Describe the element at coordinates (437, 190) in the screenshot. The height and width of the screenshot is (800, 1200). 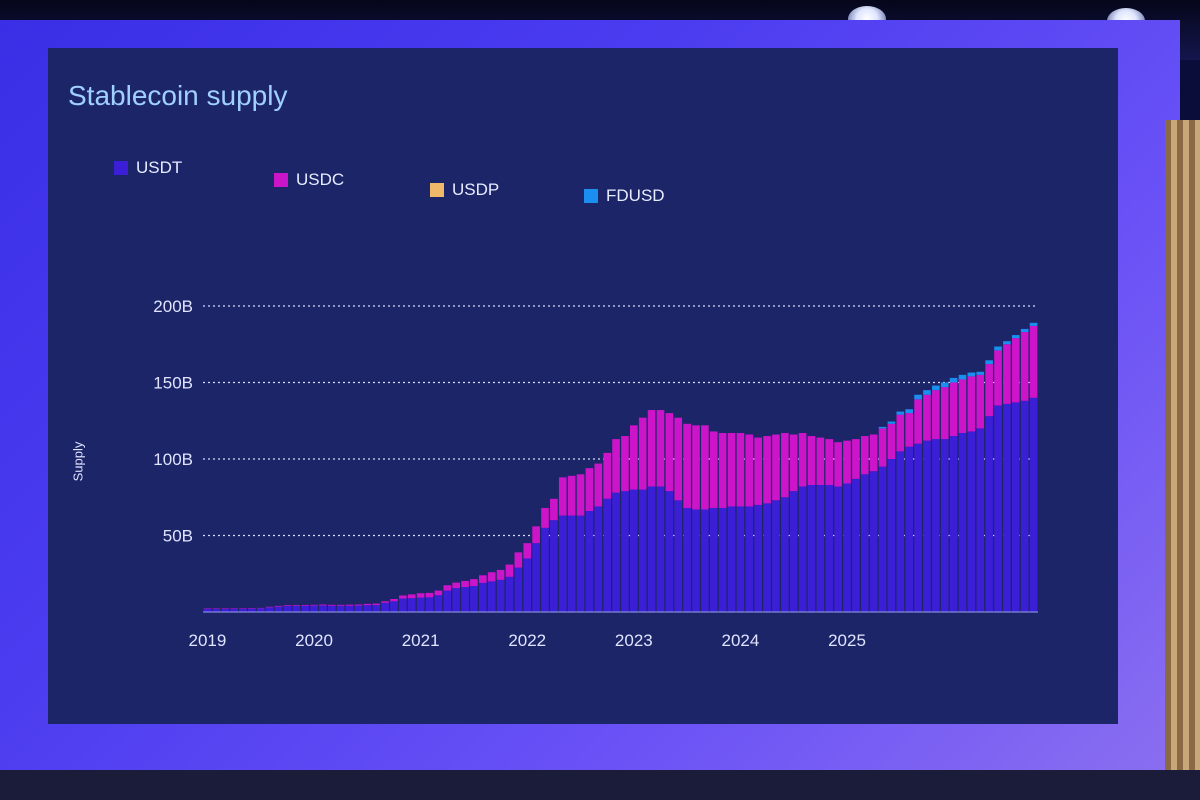
I see `legend-swatch-usdp` at that location.